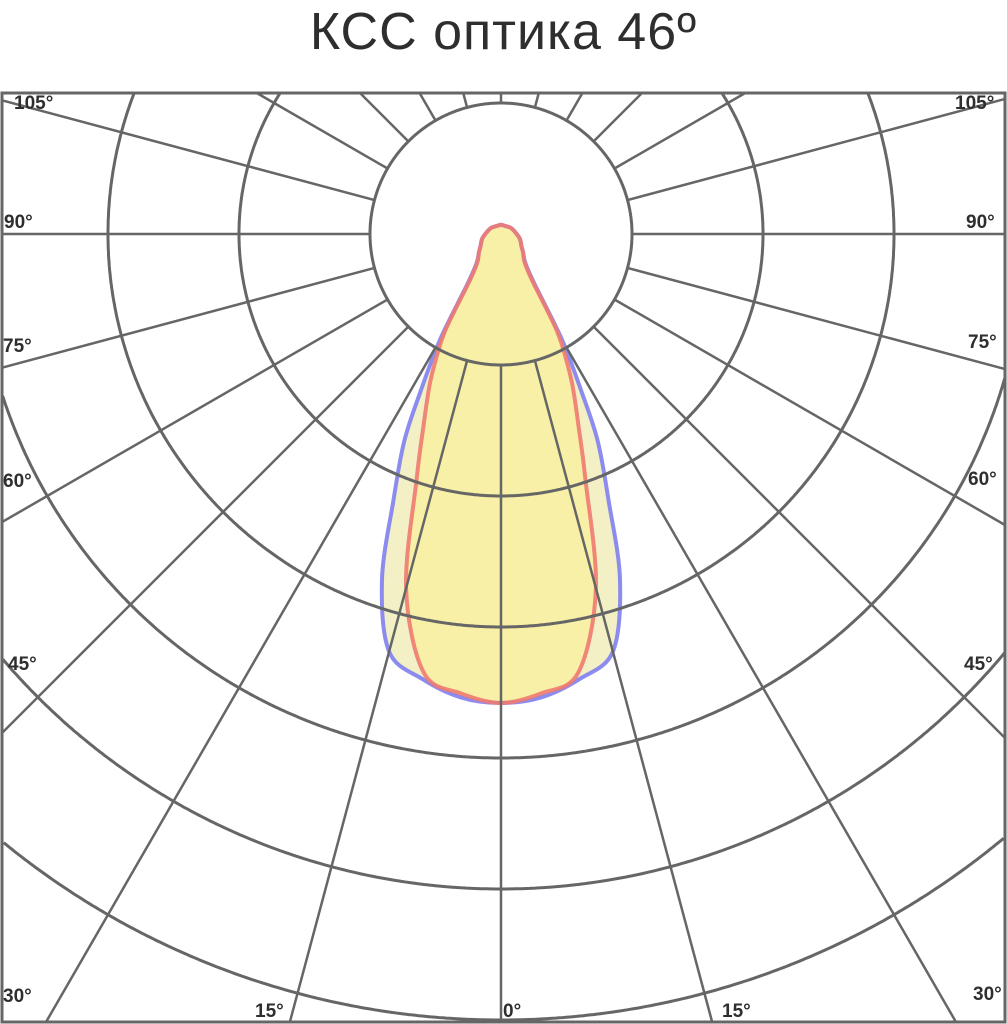  Describe the element at coordinates (736, 1011) in the screenshot. I see `angle-label-bottom-15-right: 15°` at that location.